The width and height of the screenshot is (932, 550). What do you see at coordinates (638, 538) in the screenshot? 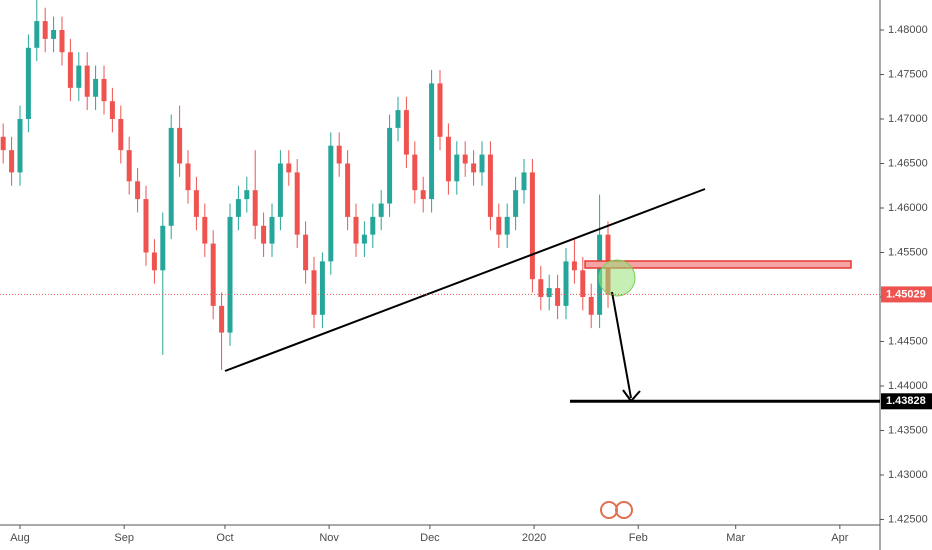
I see `x-tick-label: Feb` at bounding box center [638, 538].